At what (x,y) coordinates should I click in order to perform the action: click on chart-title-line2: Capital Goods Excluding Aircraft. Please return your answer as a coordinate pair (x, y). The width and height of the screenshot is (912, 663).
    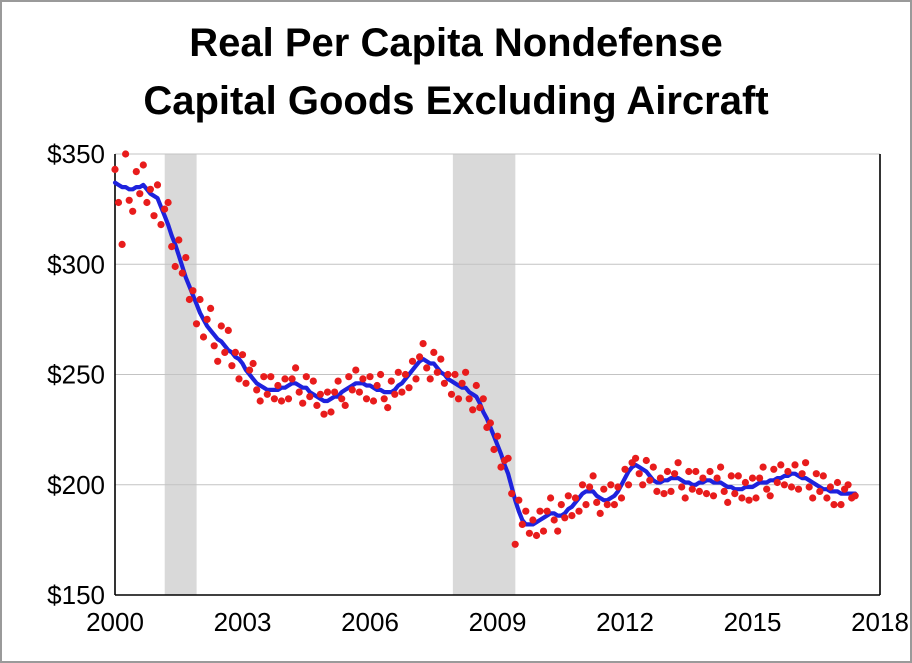
    Looking at the image, I should click on (456, 101).